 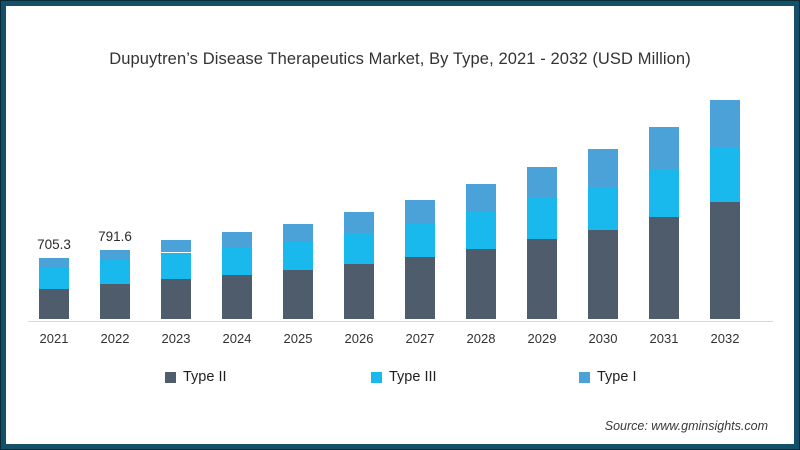 I want to click on bar-segment-type-ii-2022, so click(x=115, y=301).